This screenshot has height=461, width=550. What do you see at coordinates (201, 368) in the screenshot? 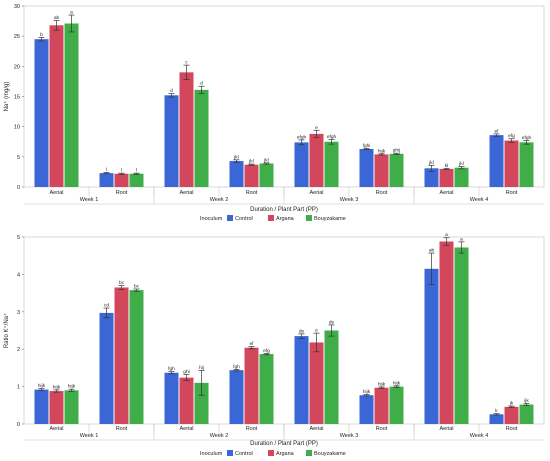
I see `significance-label: hij` at bounding box center [201, 368].